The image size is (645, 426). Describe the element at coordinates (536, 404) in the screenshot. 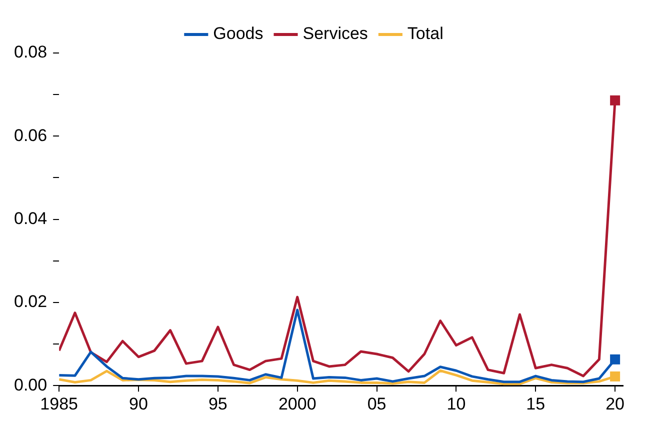

I see `x-tick-label: 15` at that location.